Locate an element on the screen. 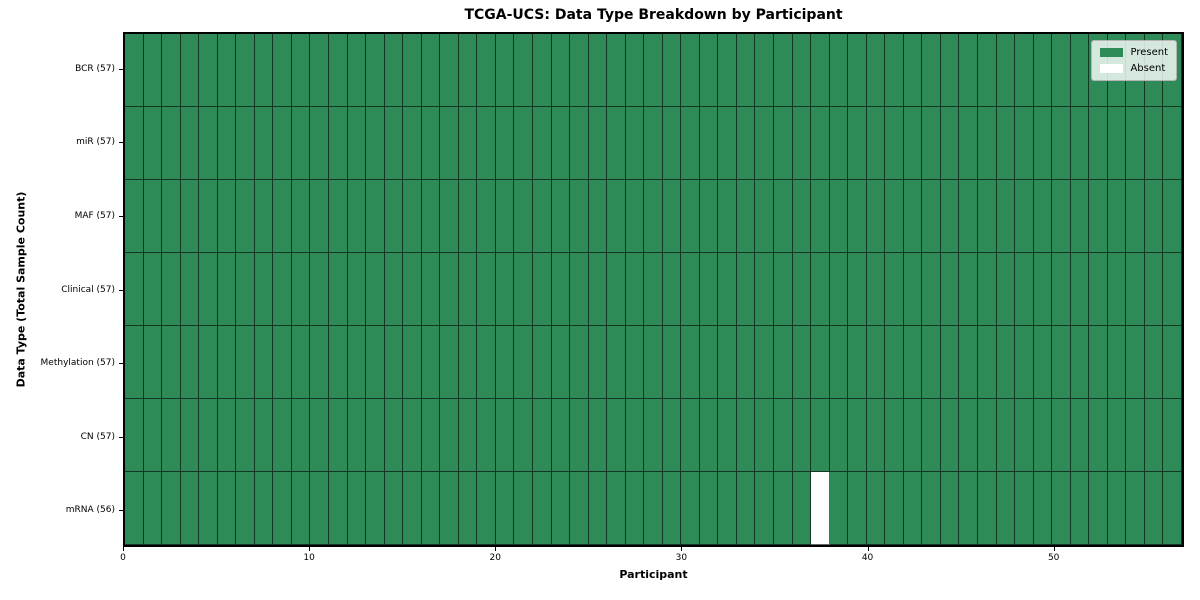 This screenshot has width=1200, height=600. x-tick-label: 30 is located at coordinates (681, 558).